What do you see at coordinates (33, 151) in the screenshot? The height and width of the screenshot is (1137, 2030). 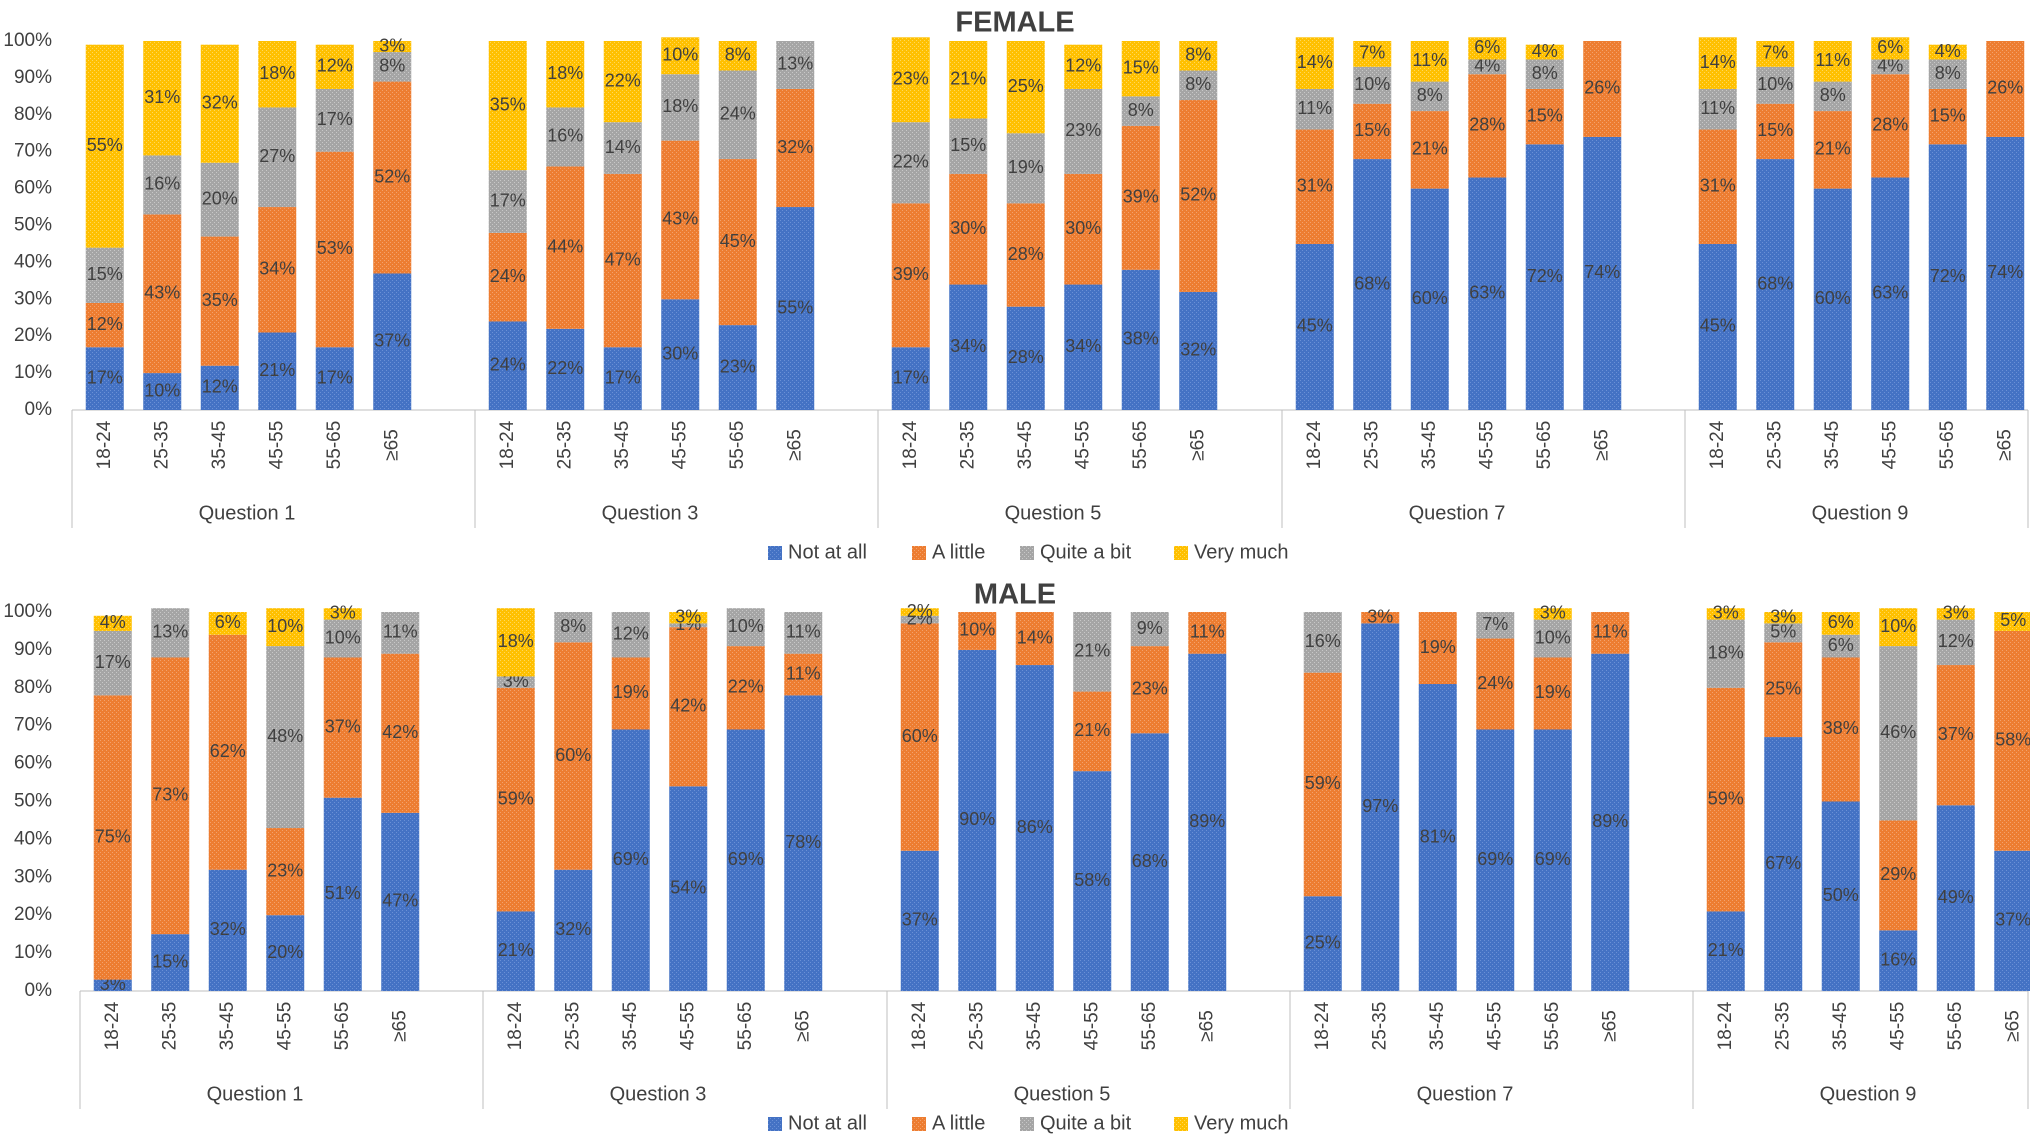 I see `female-y-tick-label: 70%` at bounding box center [33, 151].